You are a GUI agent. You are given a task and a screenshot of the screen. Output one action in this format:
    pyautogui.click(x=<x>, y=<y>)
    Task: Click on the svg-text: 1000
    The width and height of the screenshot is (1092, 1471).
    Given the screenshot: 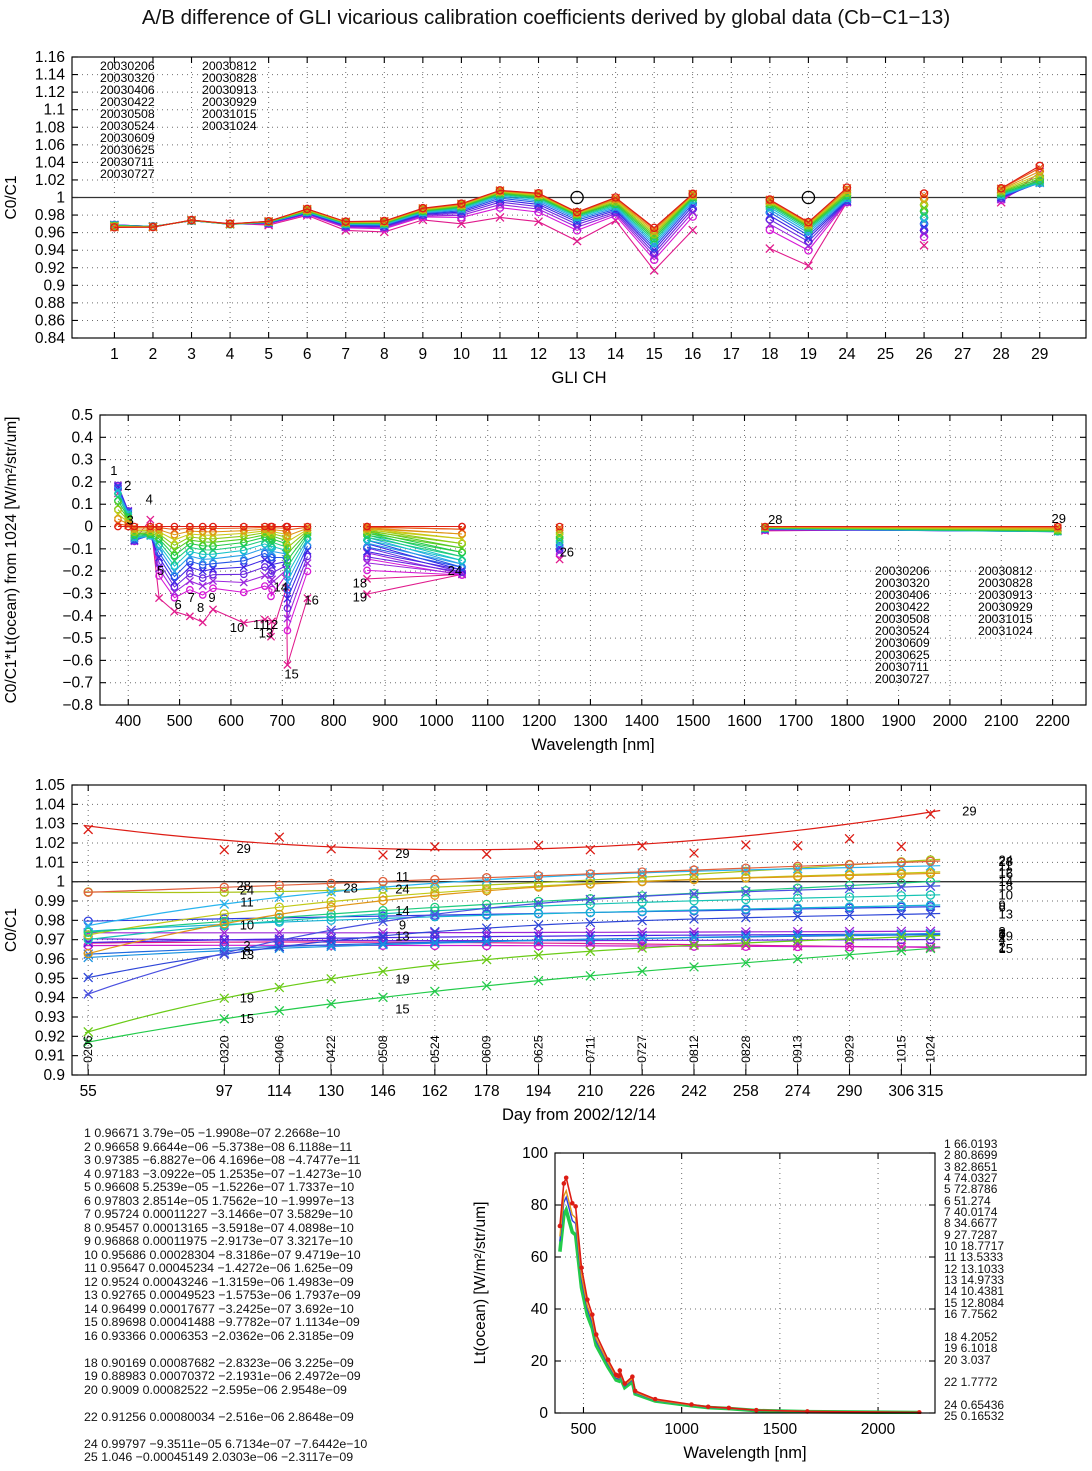 What is the action you would take?
    pyautogui.click(x=436, y=721)
    